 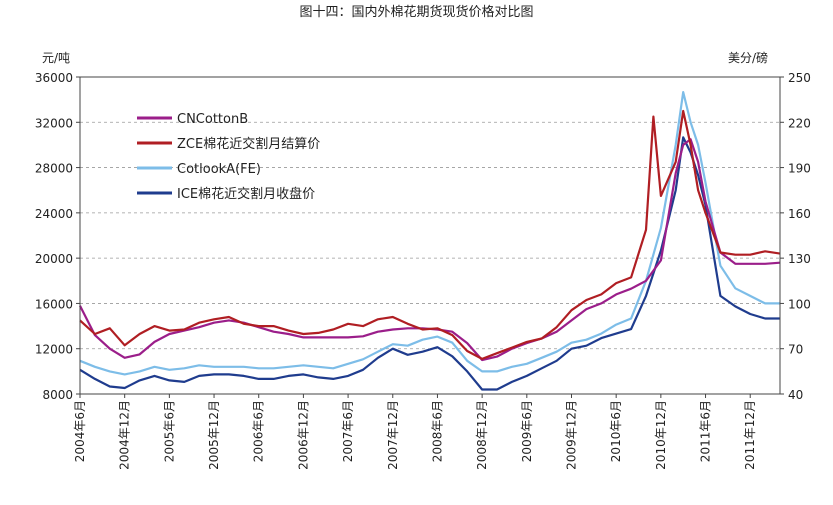 I want to click on x-tick-label: 2009年6月, so click(x=527, y=431).